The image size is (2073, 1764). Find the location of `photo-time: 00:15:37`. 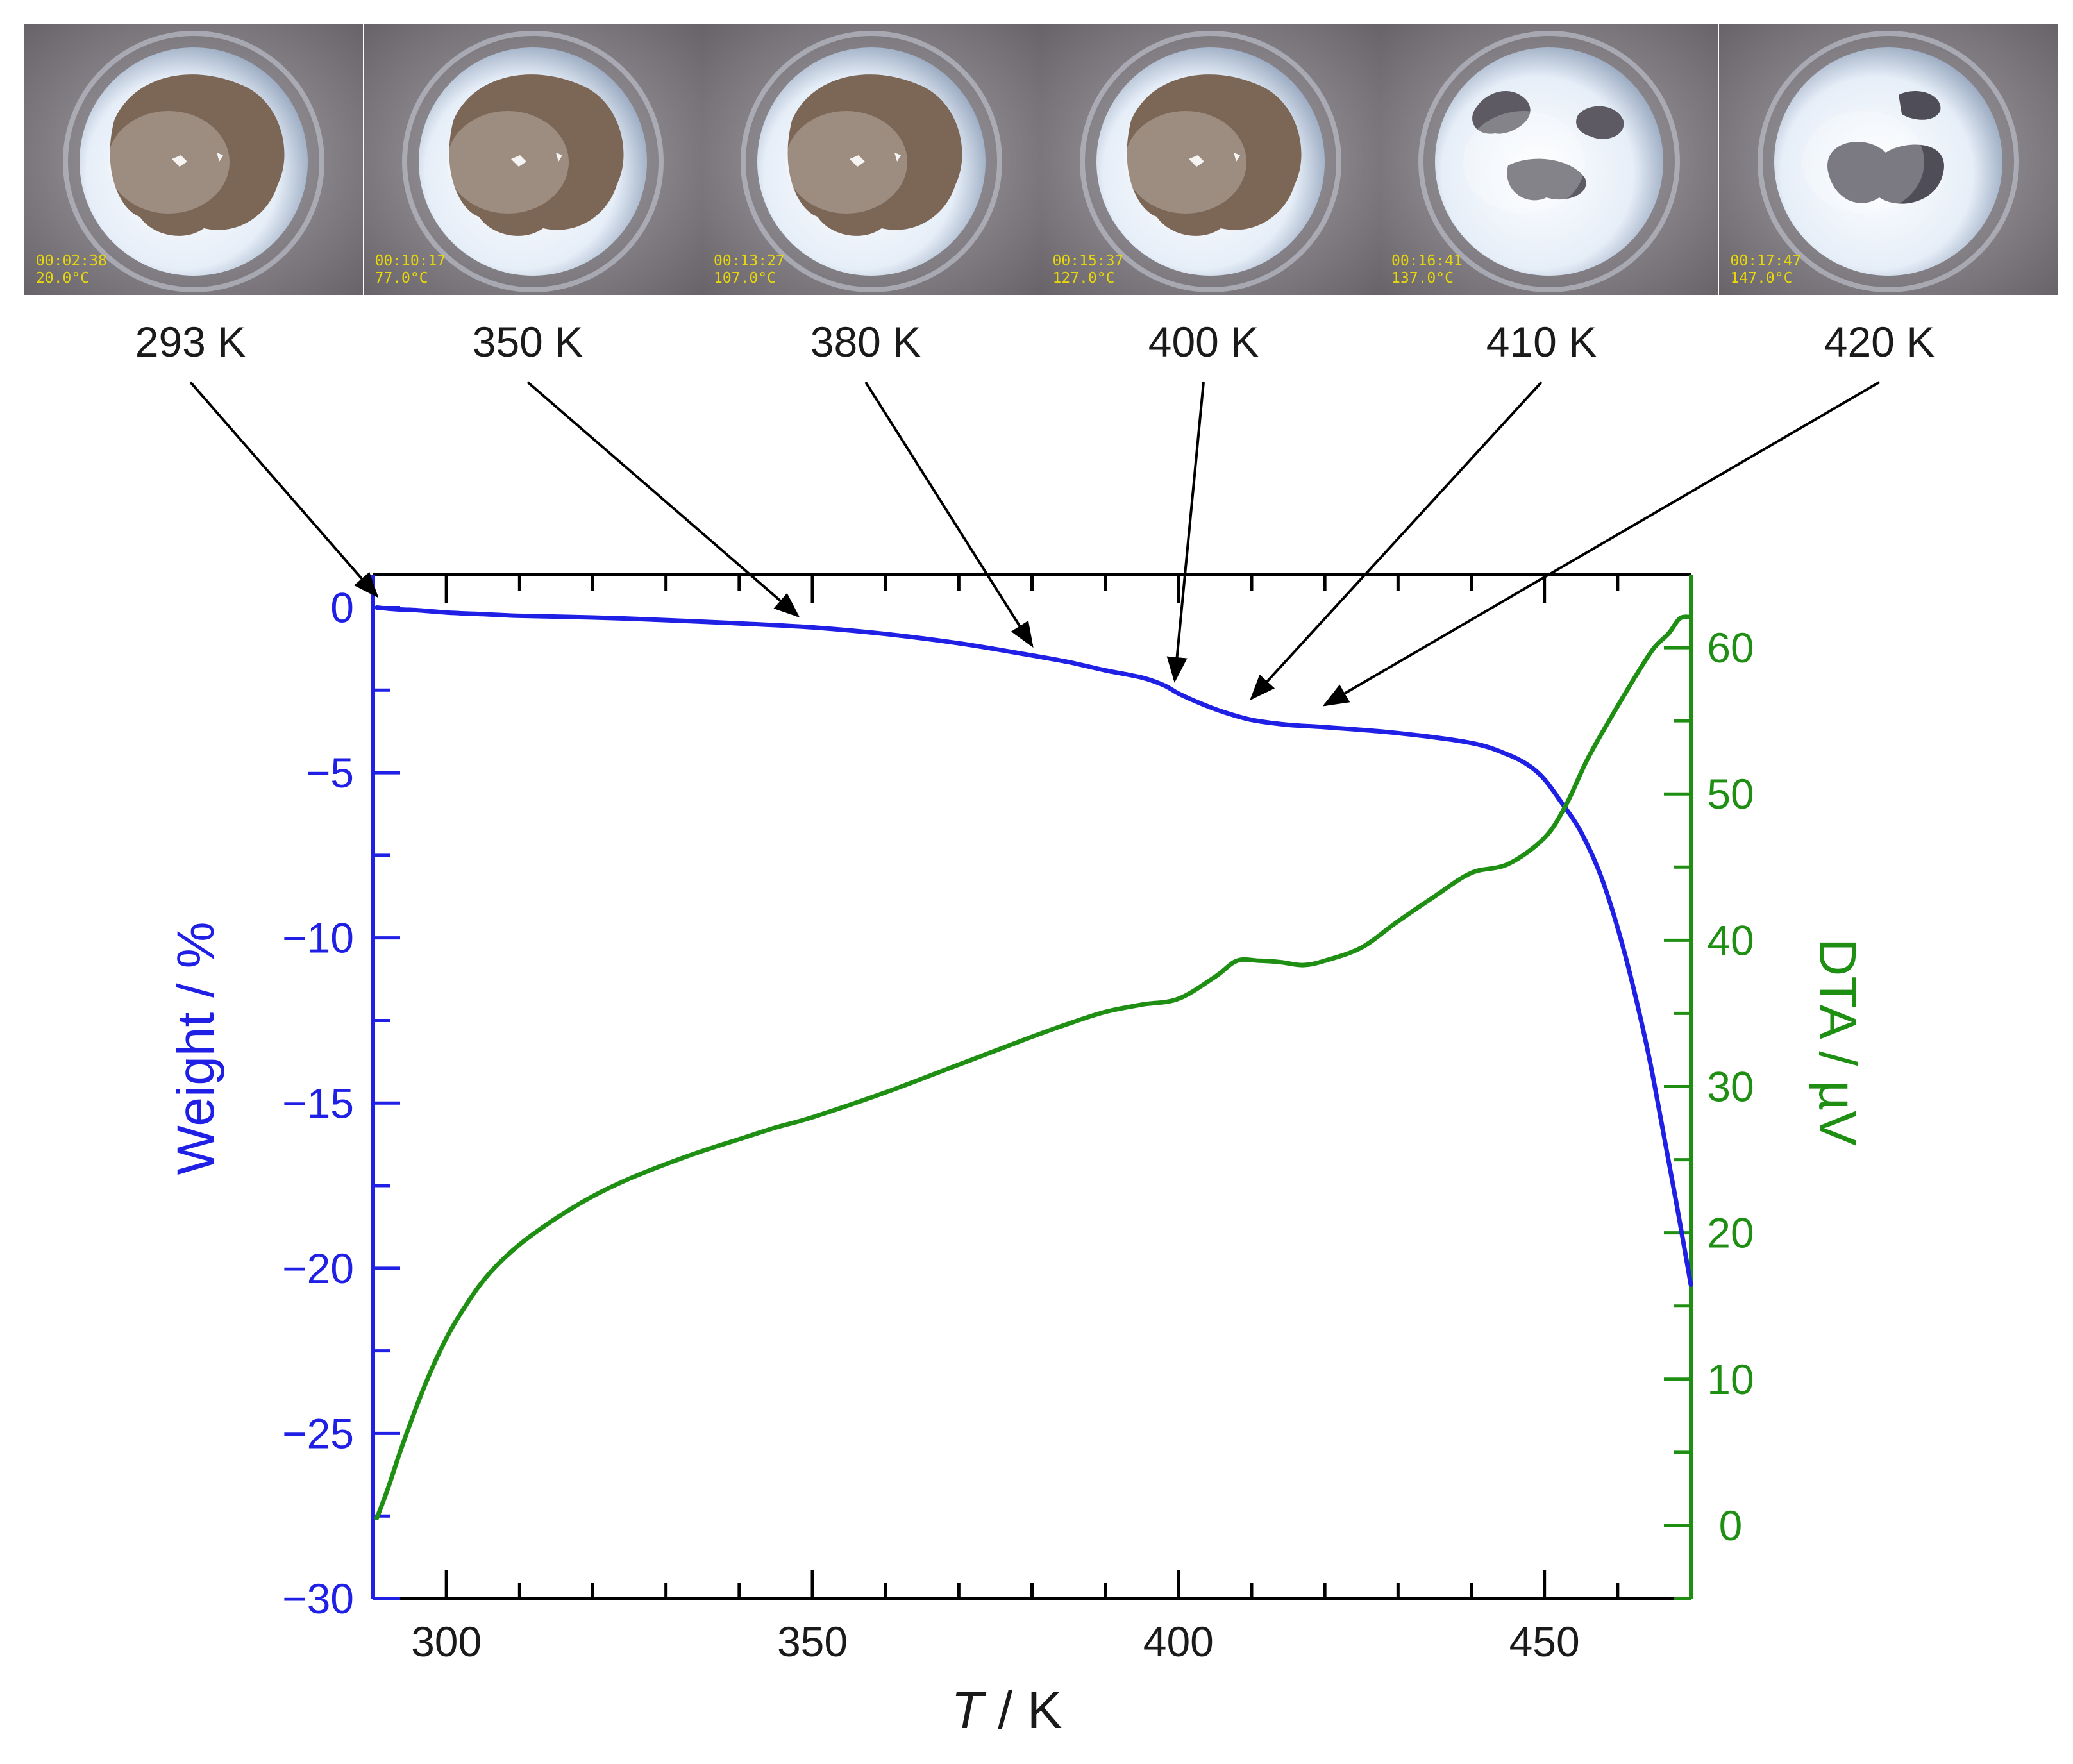

photo-time: 00:15:37 is located at coordinates (1088, 261).